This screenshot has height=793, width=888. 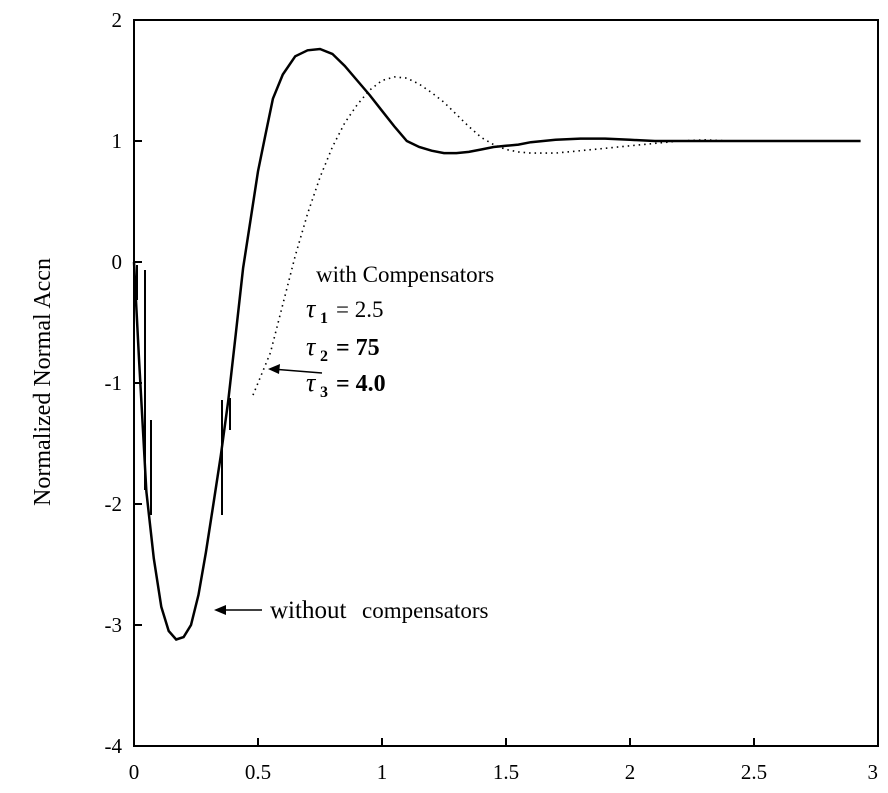 What do you see at coordinates (295, 369) in the screenshot?
I see `arrow-to-compensated-curve` at bounding box center [295, 369].